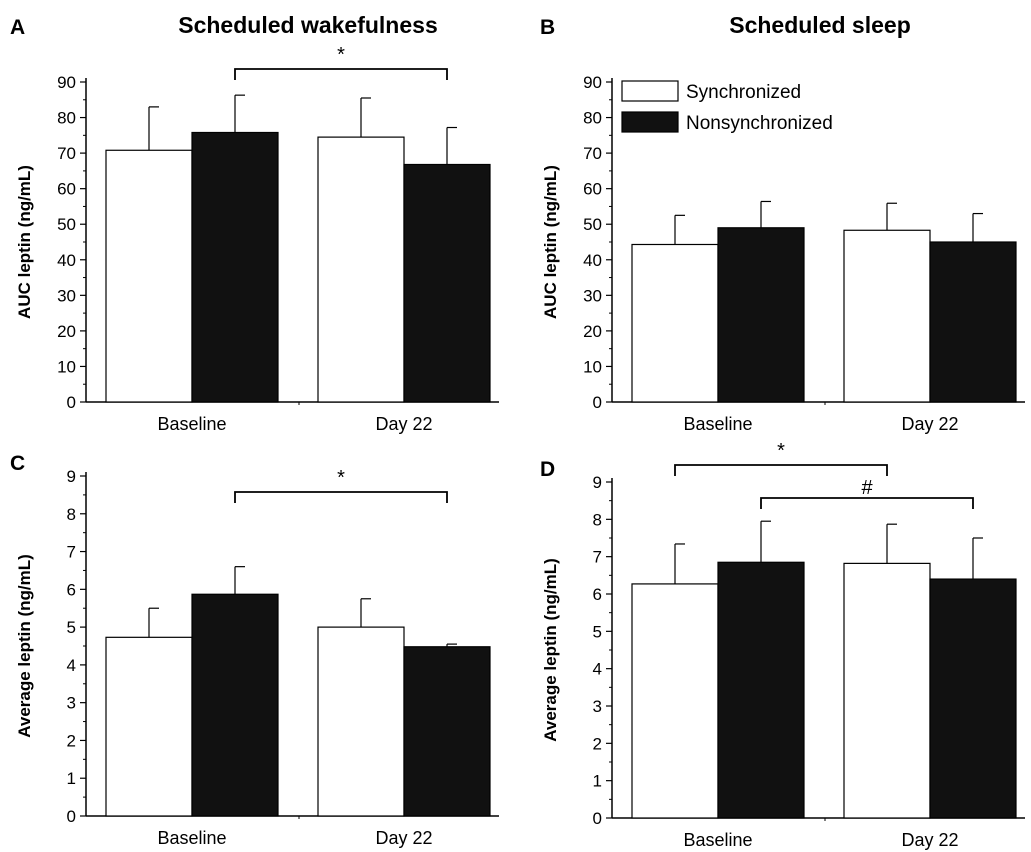 The height and width of the screenshot is (852, 1031). Describe the element at coordinates (17, 463) in the screenshot. I see `panel-letter: C` at that location.